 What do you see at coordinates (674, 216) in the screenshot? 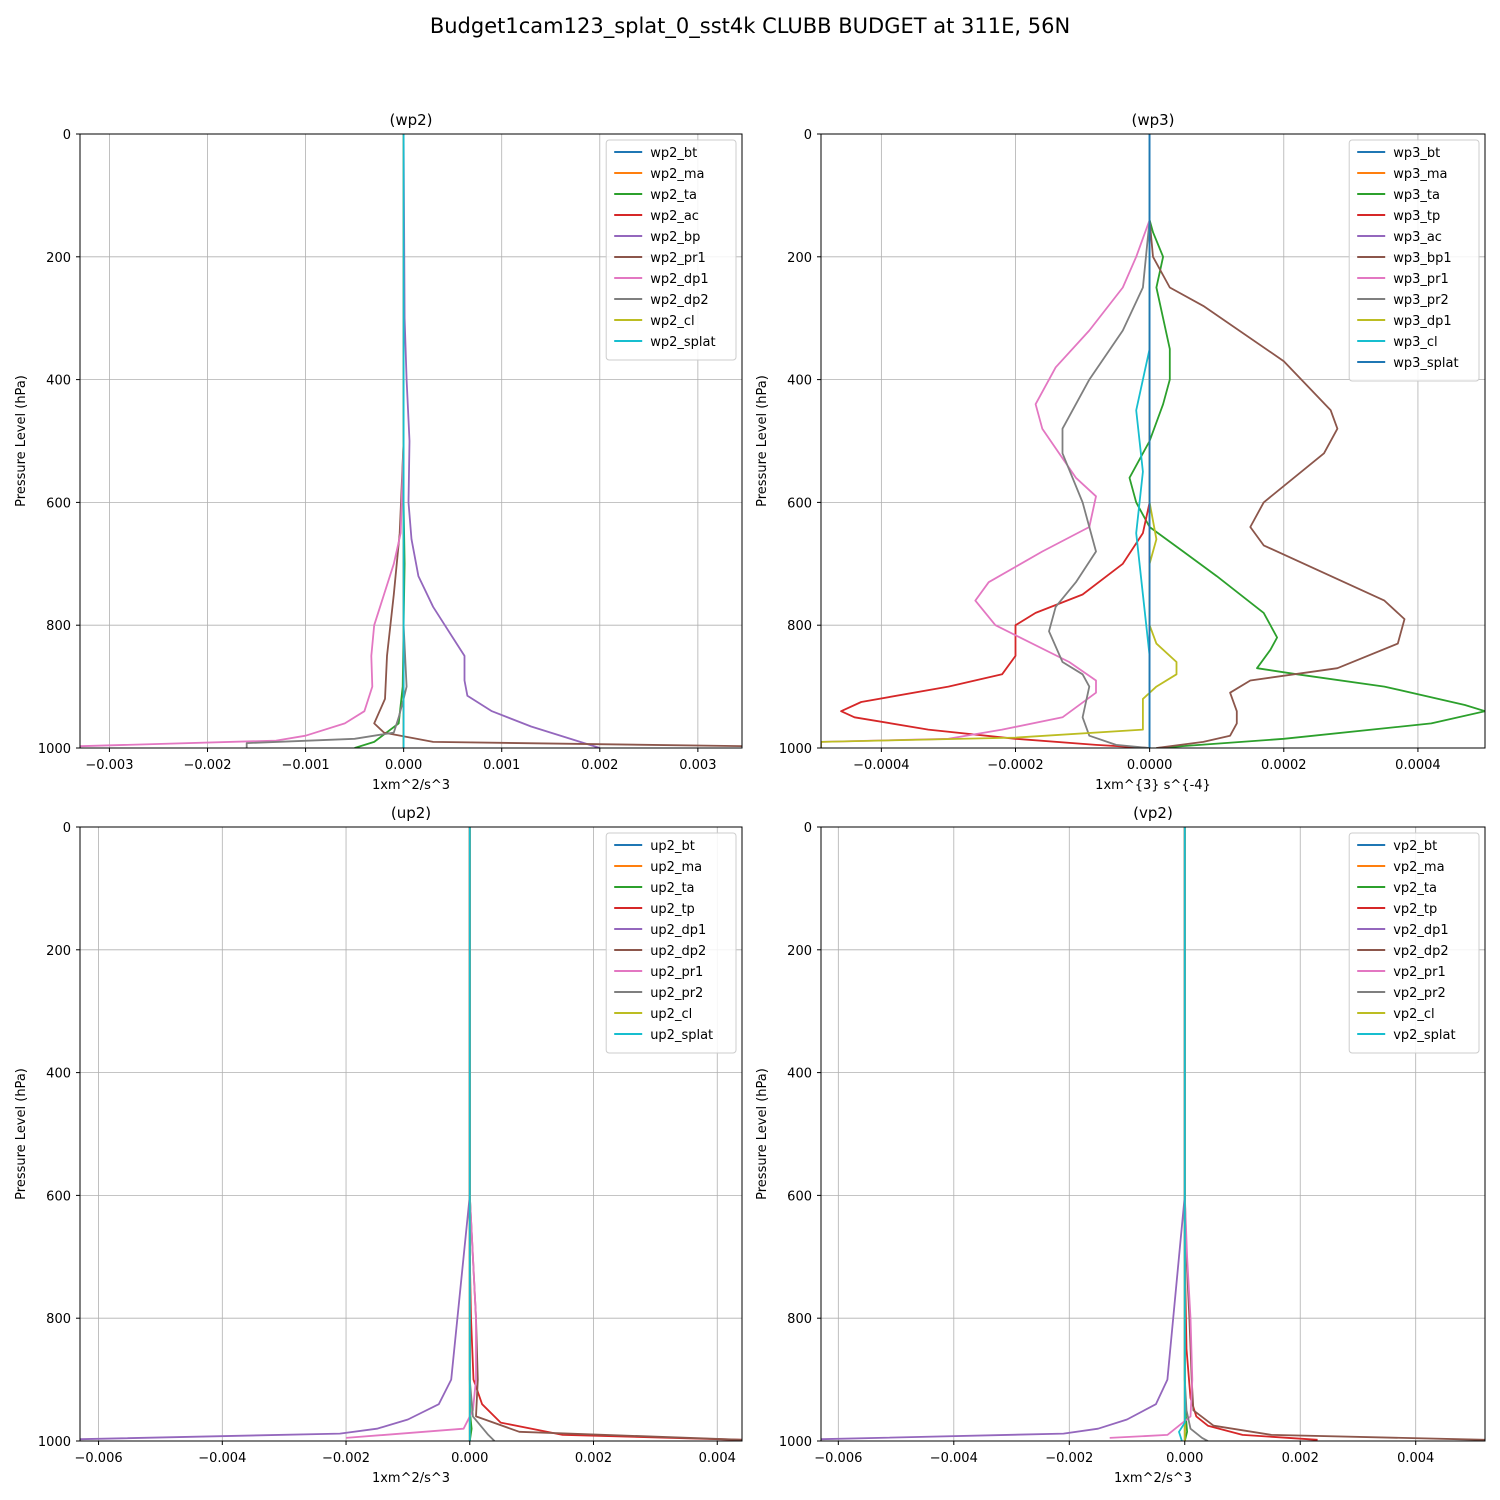
I see `legend-entry: wp2_ac` at bounding box center [674, 216].